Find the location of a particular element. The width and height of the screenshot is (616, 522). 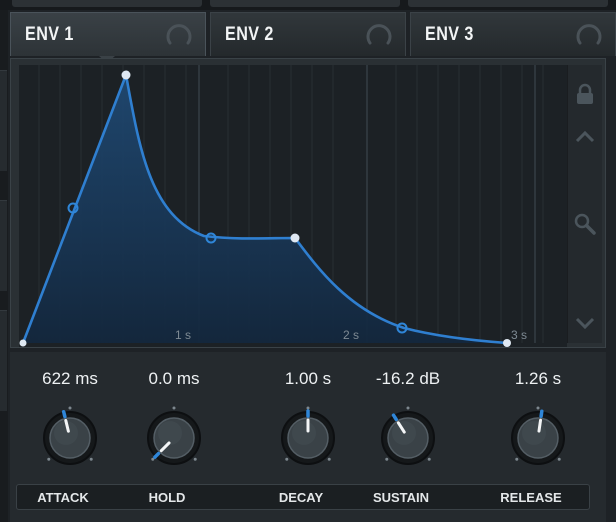

tab-label: ENV 2 is located at coordinates (249, 34).